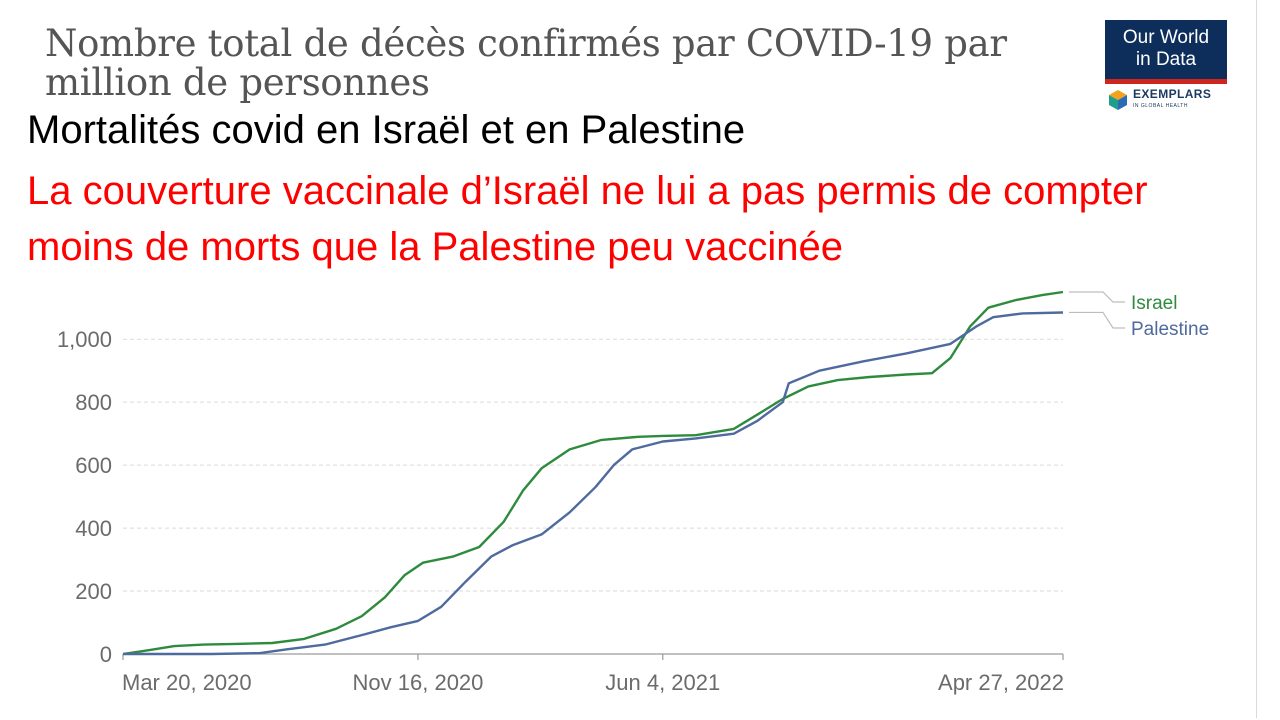  What do you see at coordinates (93, 528) in the screenshot?
I see `y-tick-label: 400` at bounding box center [93, 528].